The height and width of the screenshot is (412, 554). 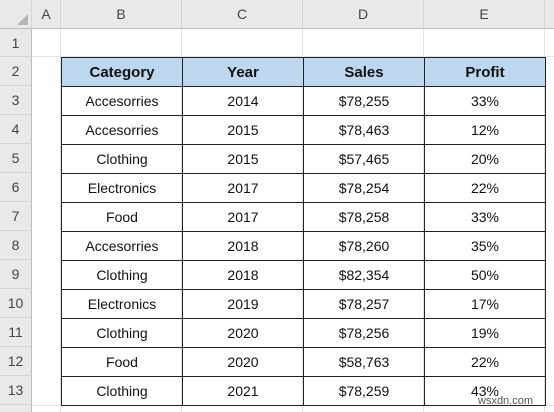 What do you see at coordinates (485, 130) in the screenshot?
I see `cell-profit: 12%` at bounding box center [485, 130].